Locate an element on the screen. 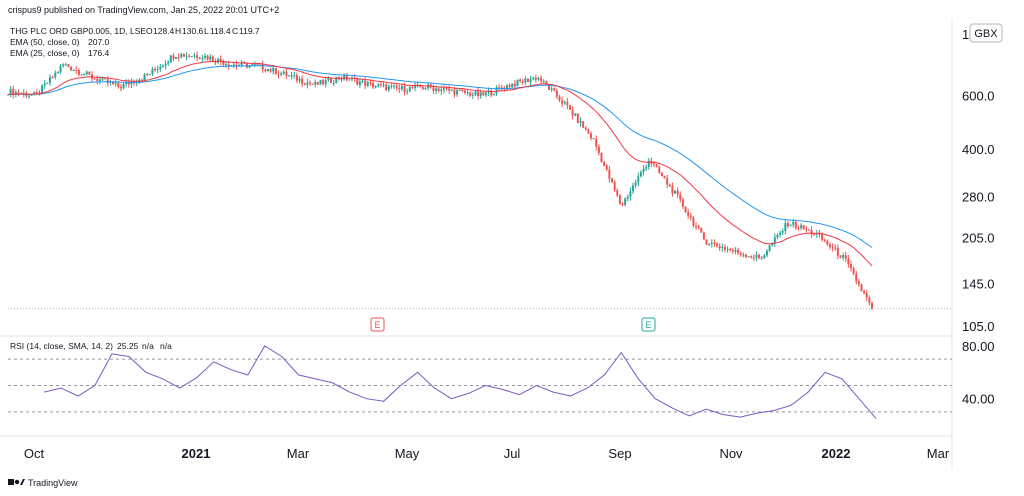 This screenshot has height=496, width=1024. ohlc-low-key: L is located at coordinates (206, 31).